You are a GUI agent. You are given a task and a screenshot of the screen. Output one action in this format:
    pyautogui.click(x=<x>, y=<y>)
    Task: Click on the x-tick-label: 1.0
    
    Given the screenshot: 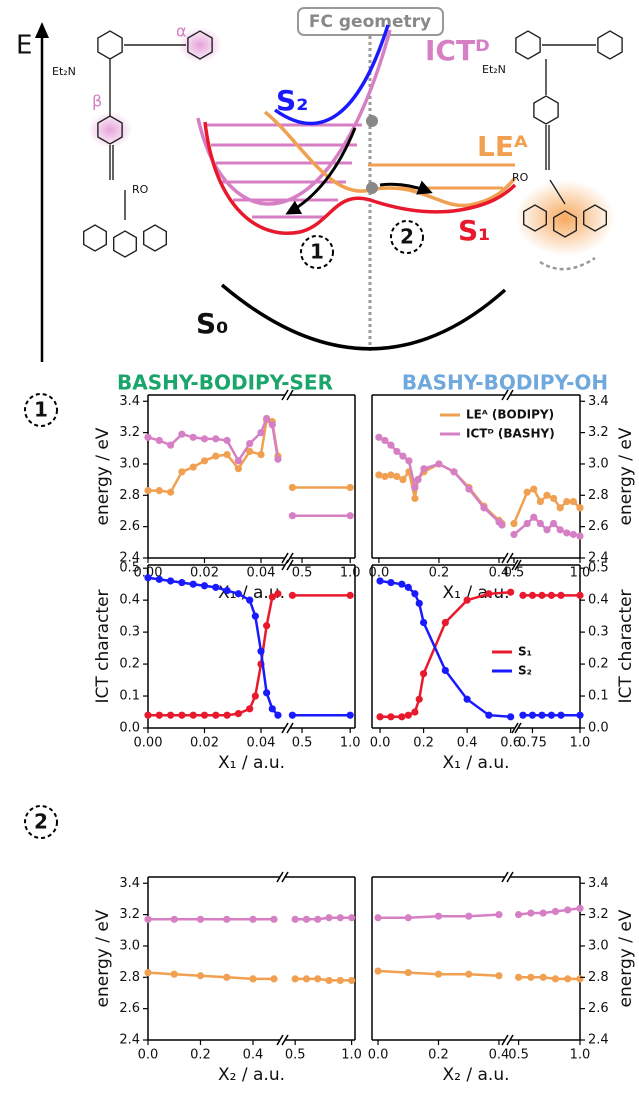 What is the action you would take?
    pyautogui.click(x=351, y=1055)
    